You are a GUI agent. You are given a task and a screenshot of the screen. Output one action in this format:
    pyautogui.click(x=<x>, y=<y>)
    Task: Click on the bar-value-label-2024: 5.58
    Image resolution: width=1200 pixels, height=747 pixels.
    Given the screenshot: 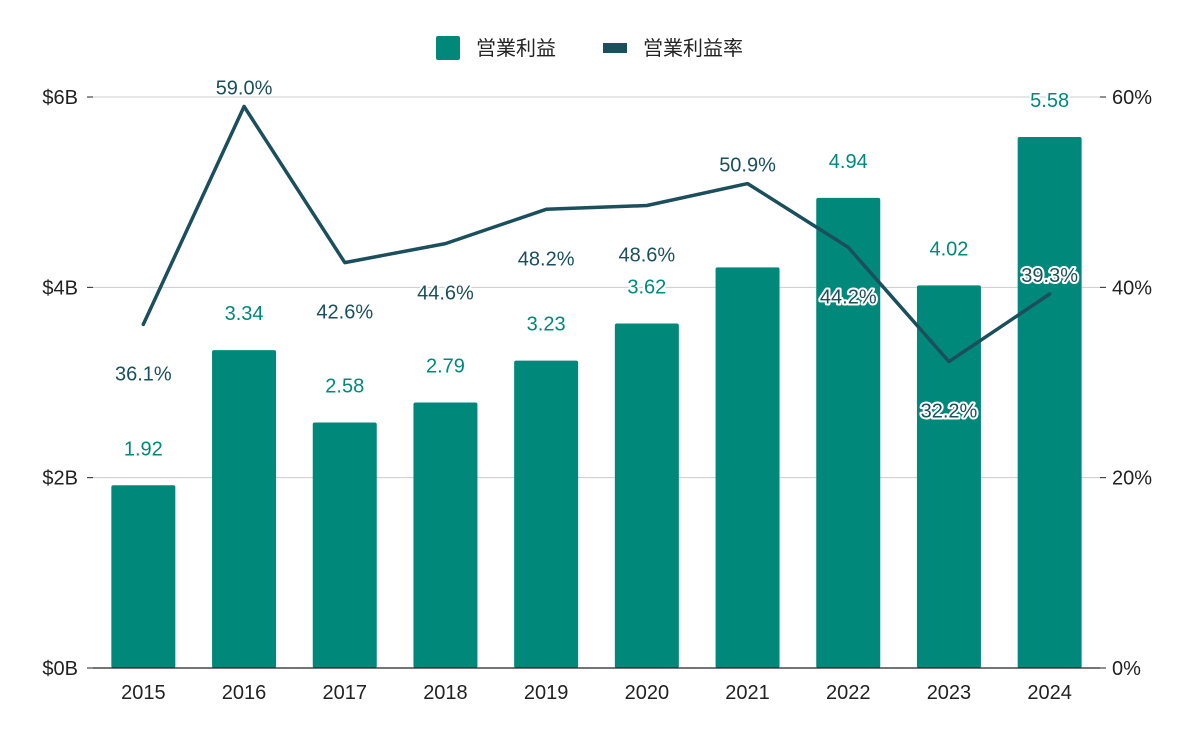 What is the action you would take?
    pyautogui.click(x=1049, y=101)
    